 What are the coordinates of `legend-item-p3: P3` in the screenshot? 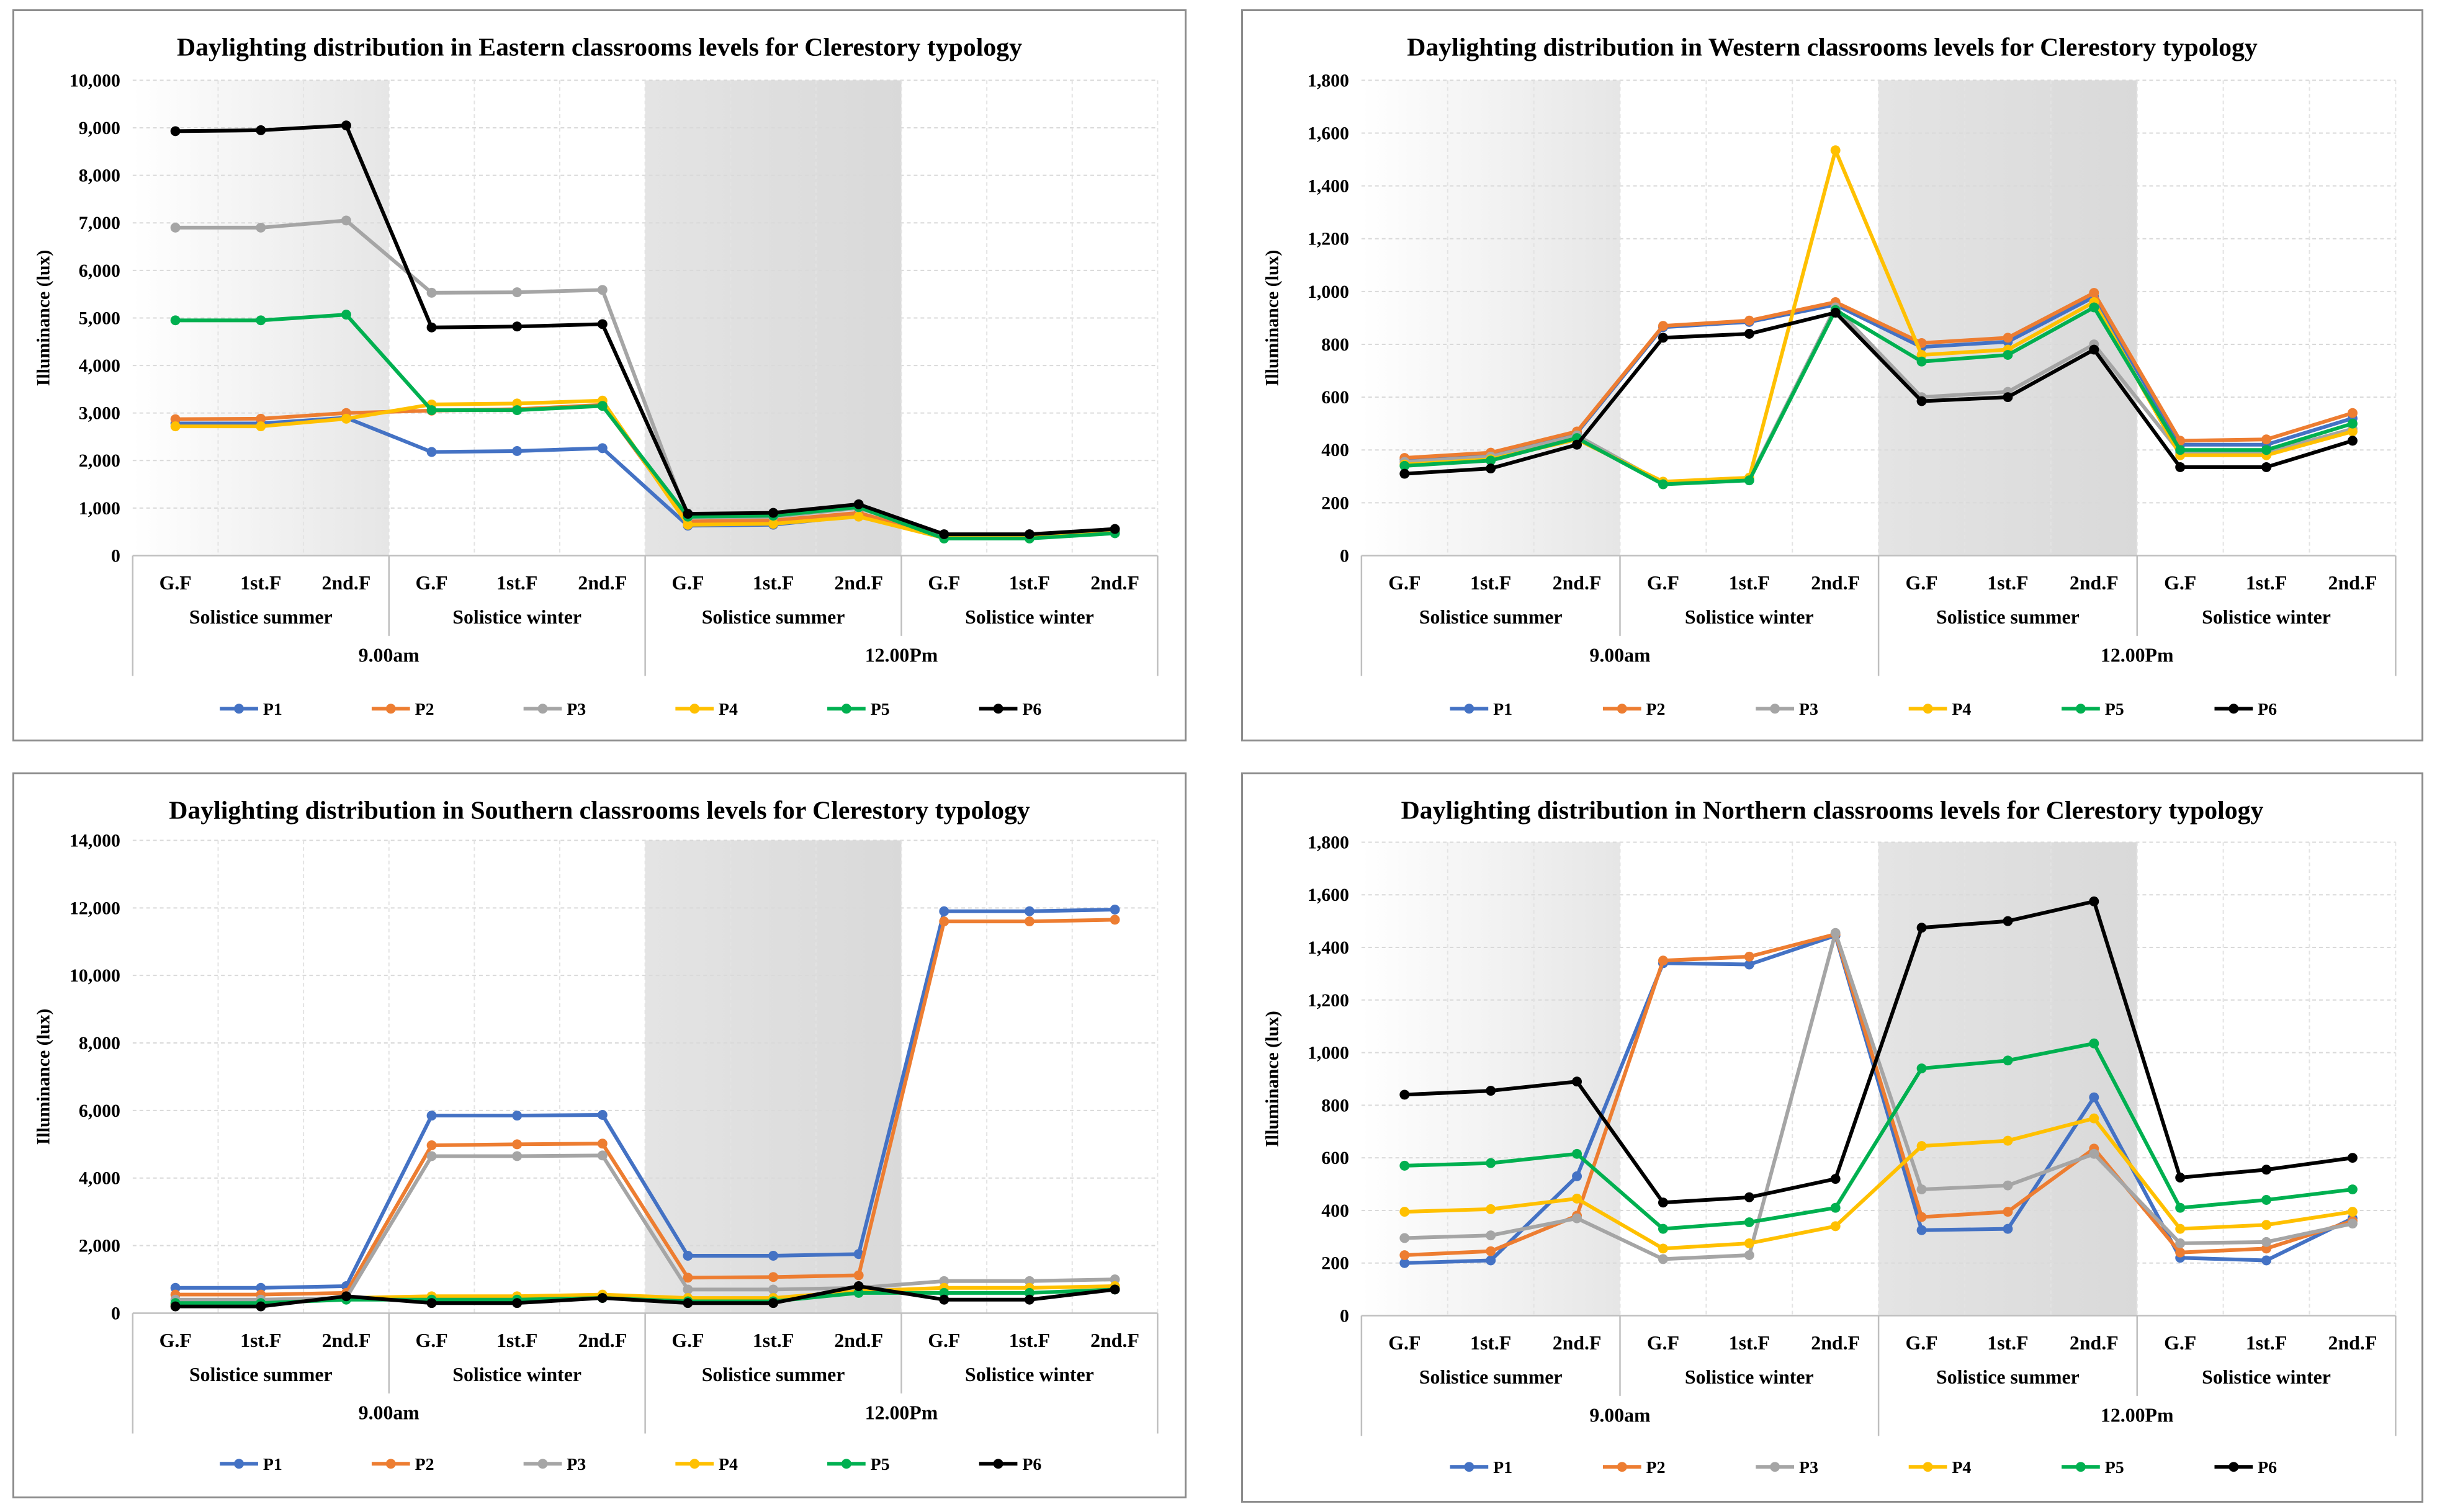 It's located at (1787, 709).